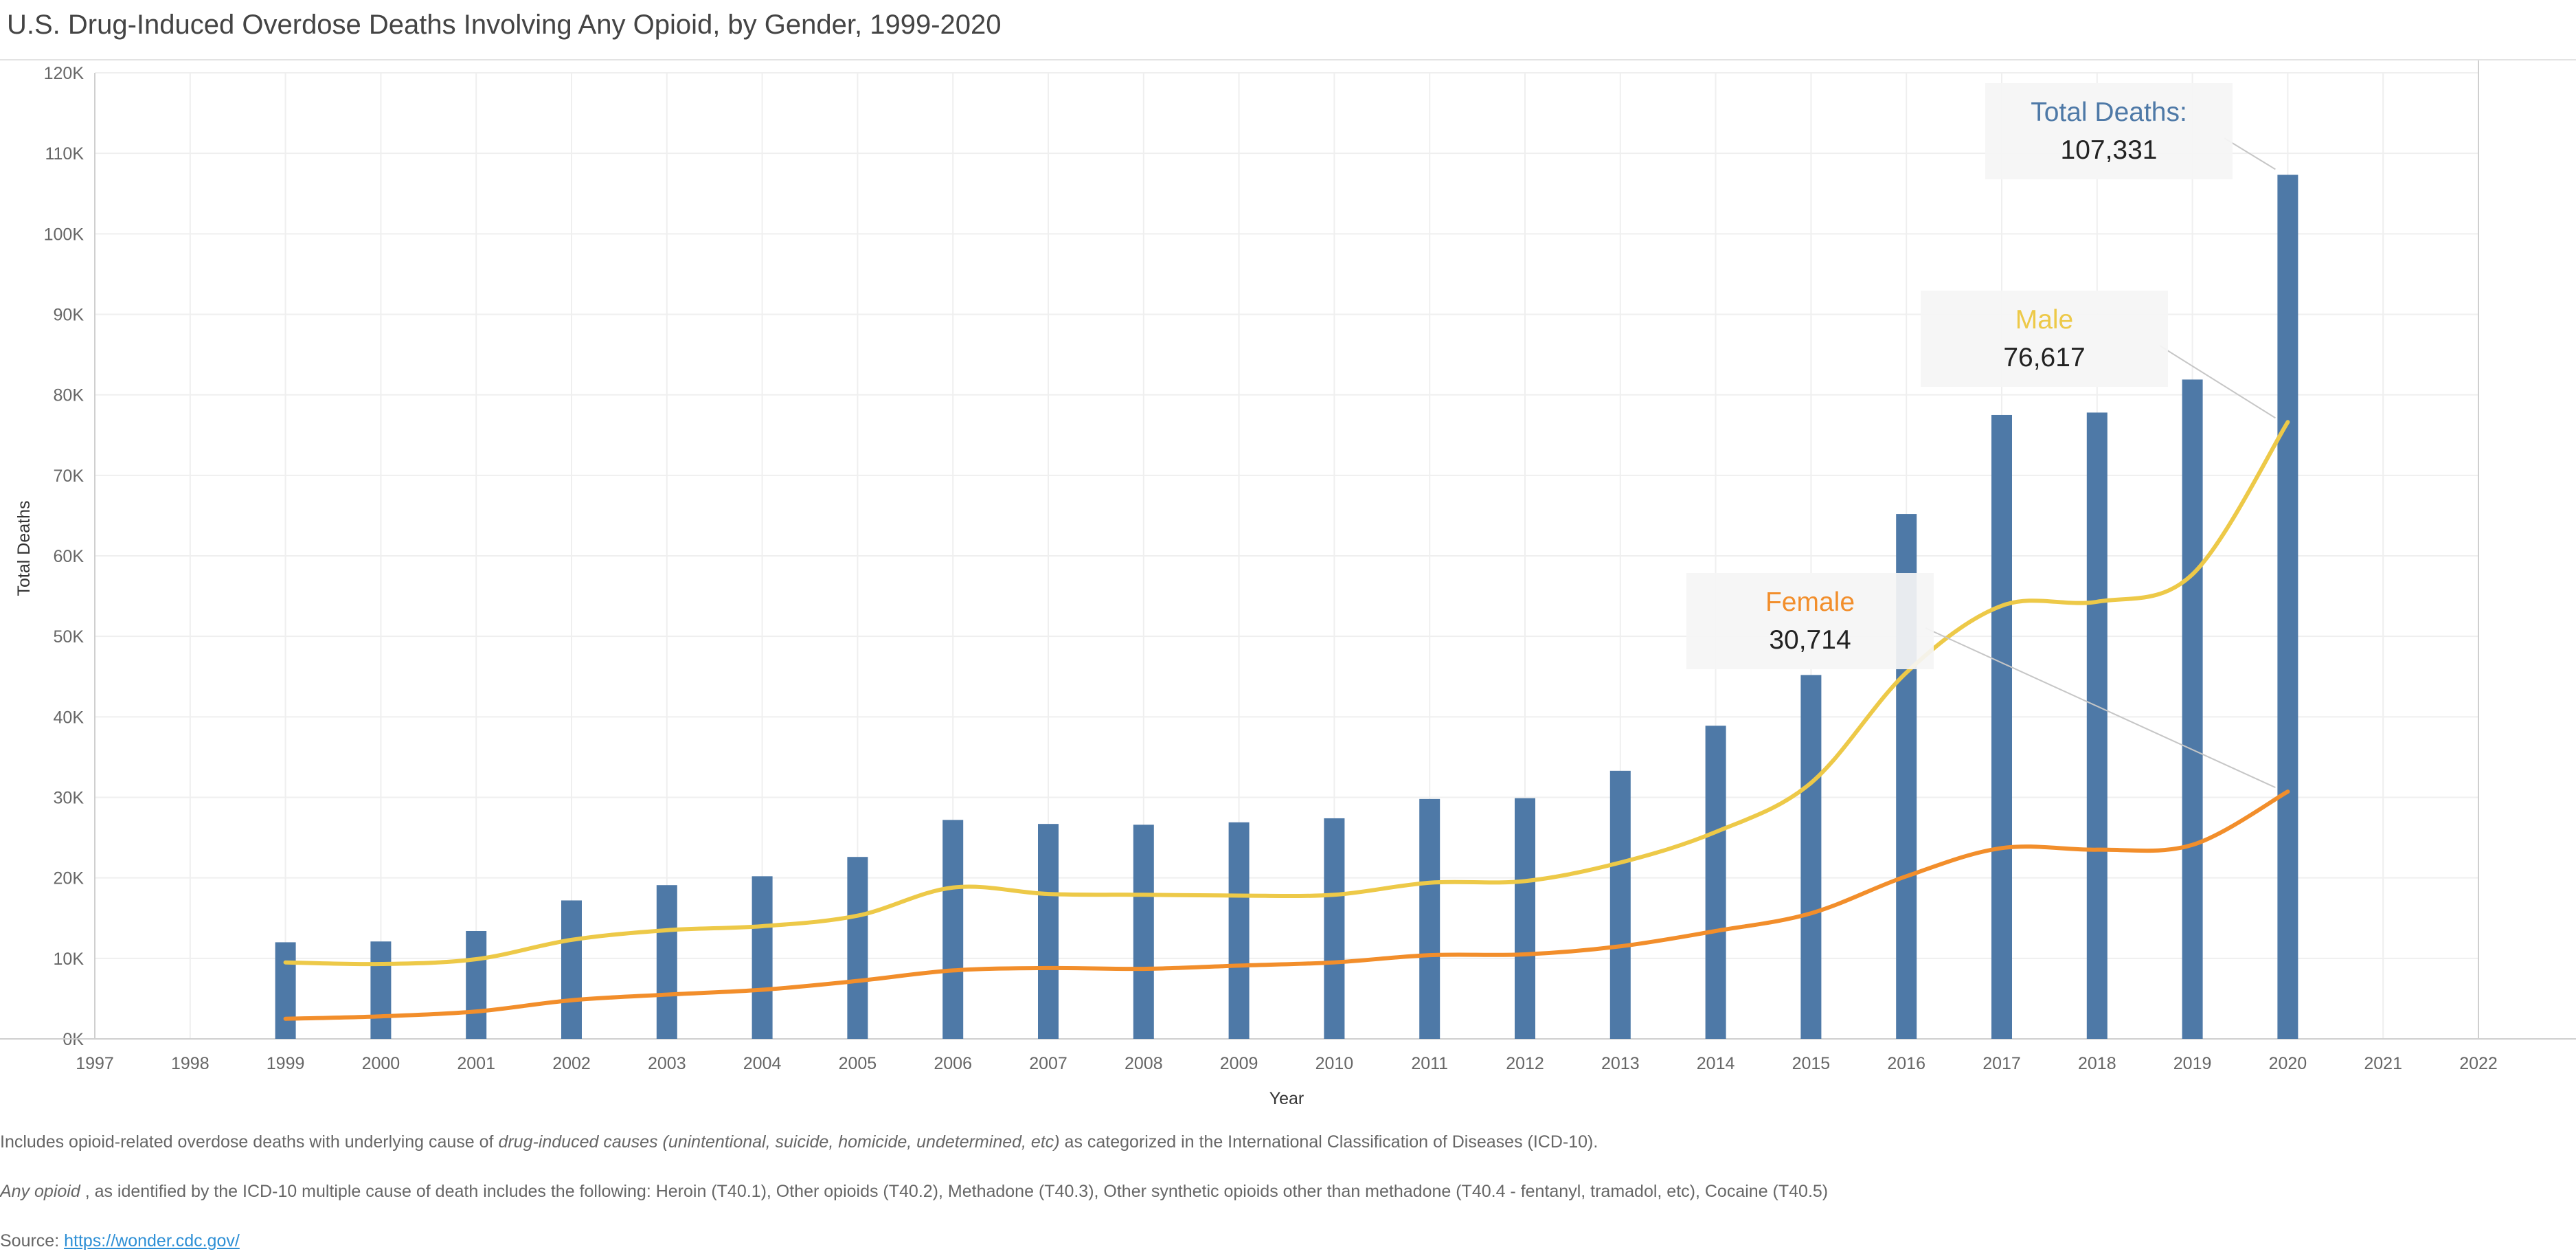 Image resolution: width=2576 pixels, height=1256 pixels. I want to click on callout-leader-total-deaths, so click(2250, 153).